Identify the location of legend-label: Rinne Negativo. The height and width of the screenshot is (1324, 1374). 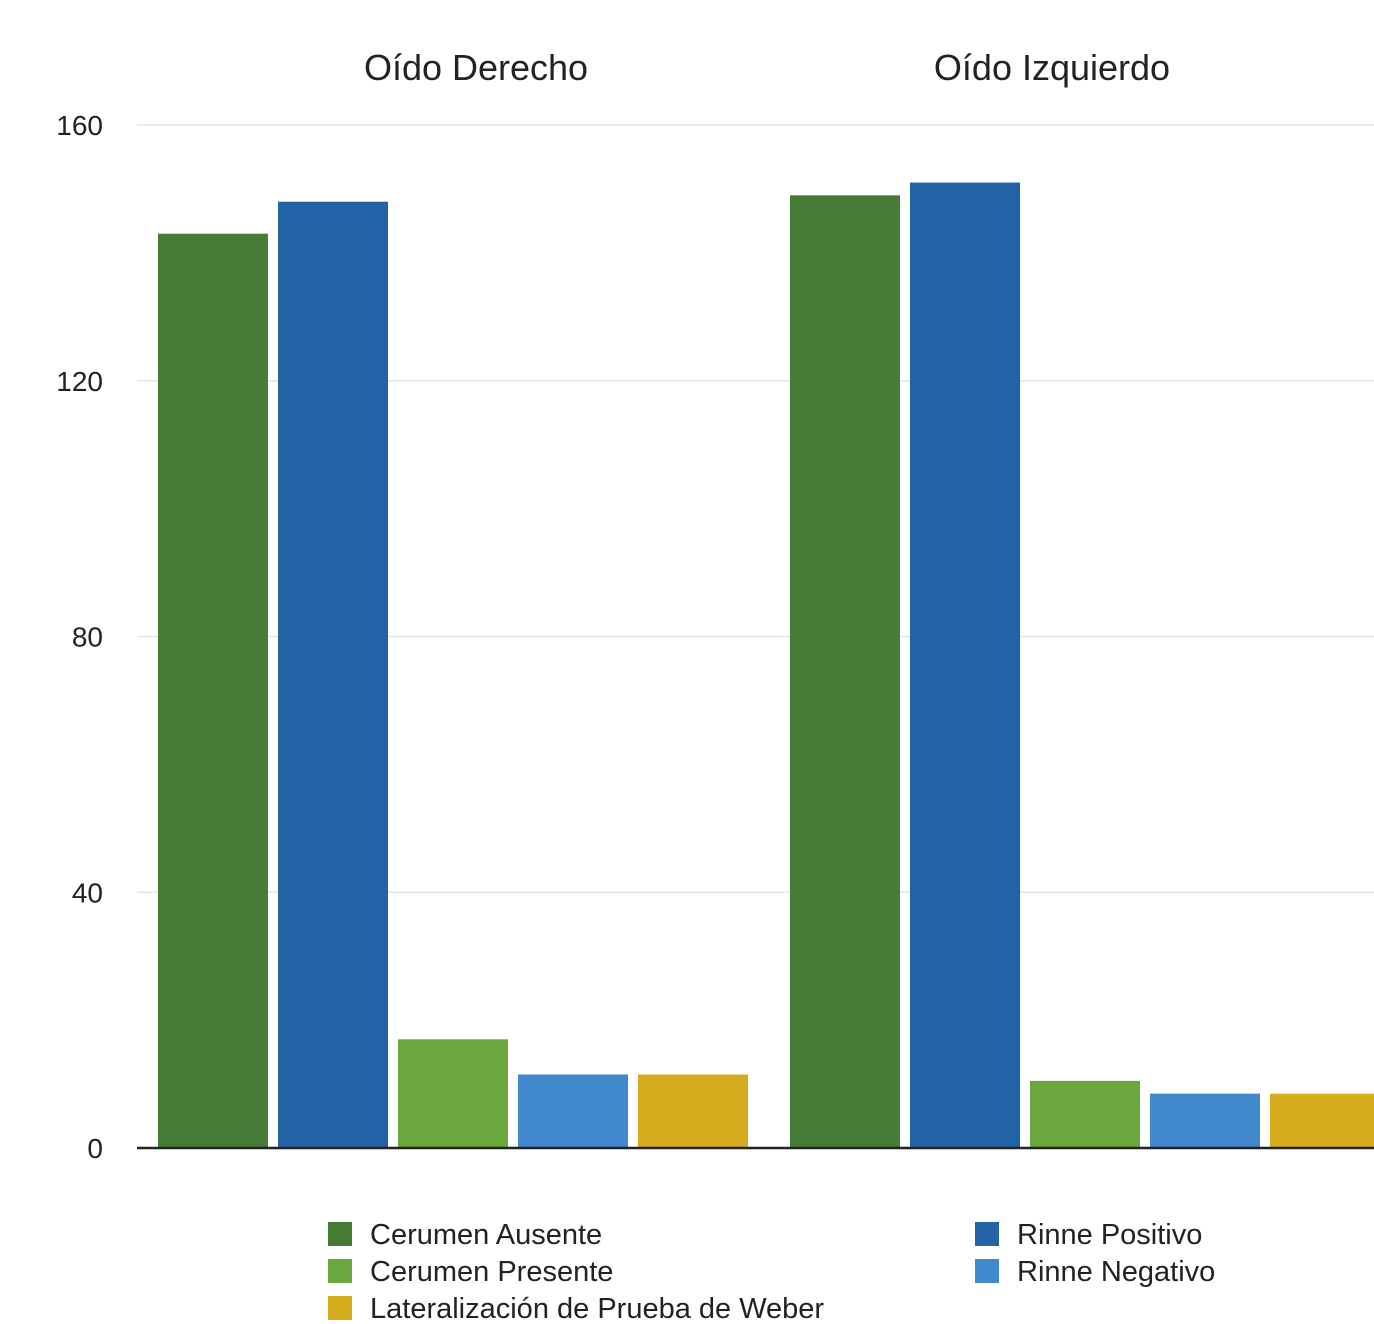
(1116, 1272).